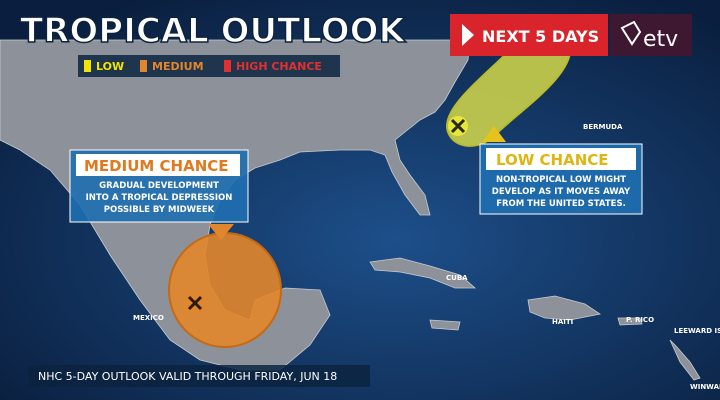 This screenshot has height=400, width=720. I want to click on place-label: MEXICO, so click(148, 318).